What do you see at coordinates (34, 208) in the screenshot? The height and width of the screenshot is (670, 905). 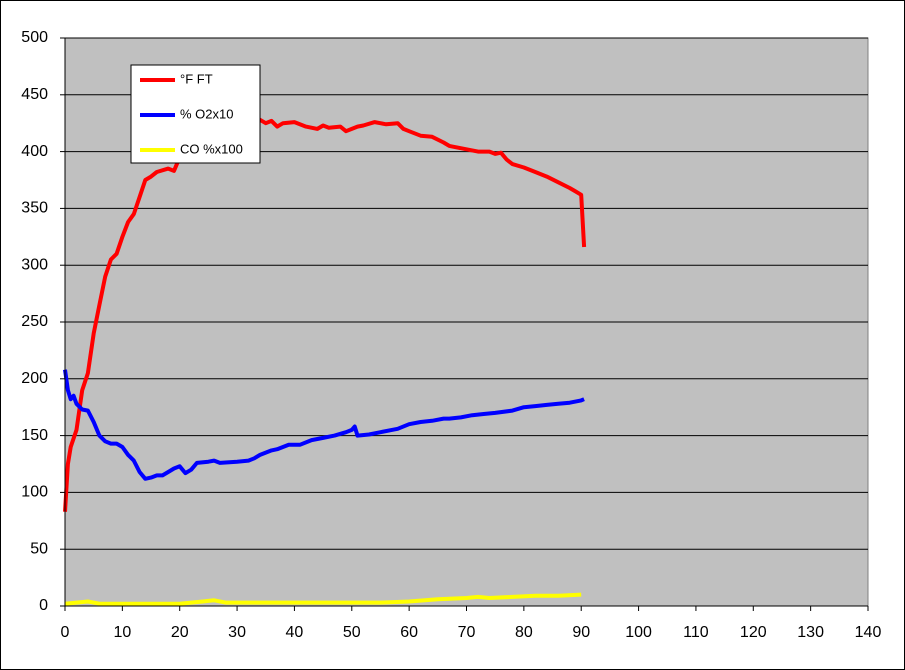 I see `y-tick-label: 350` at bounding box center [34, 208].